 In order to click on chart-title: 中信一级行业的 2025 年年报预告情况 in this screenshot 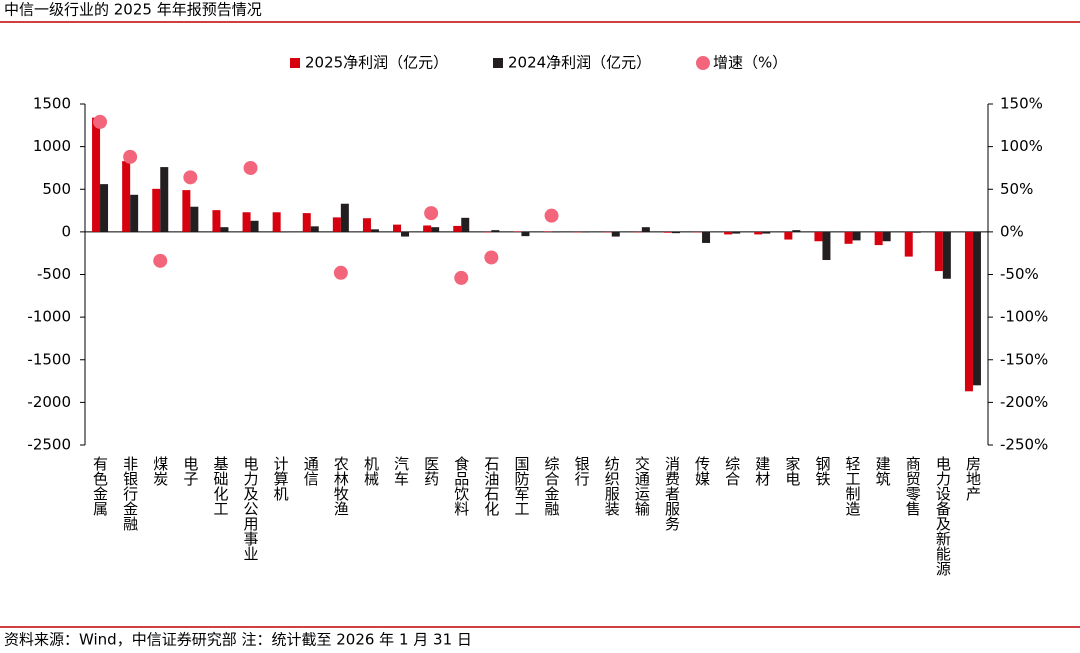, I will do `click(133, 10)`.